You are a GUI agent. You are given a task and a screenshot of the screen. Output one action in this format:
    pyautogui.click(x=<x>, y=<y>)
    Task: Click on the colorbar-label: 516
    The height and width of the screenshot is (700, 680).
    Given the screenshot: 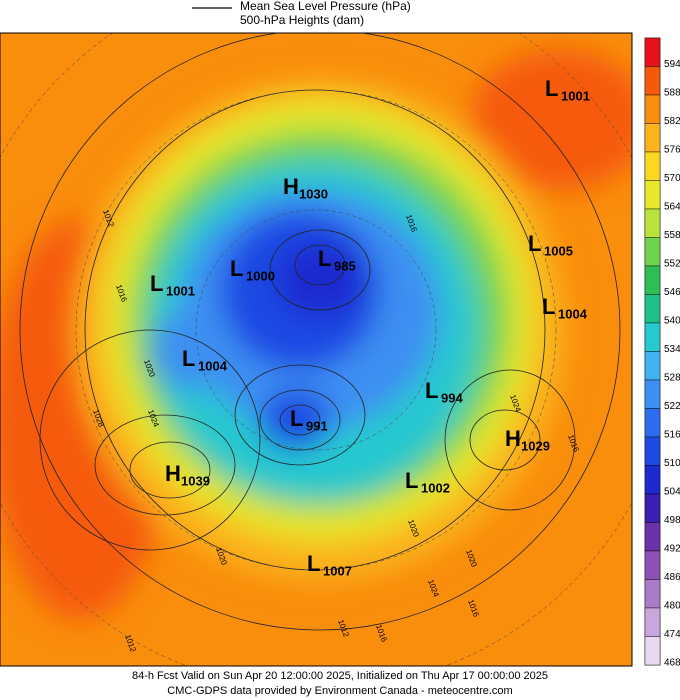 What is the action you would take?
    pyautogui.click(x=672, y=435)
    